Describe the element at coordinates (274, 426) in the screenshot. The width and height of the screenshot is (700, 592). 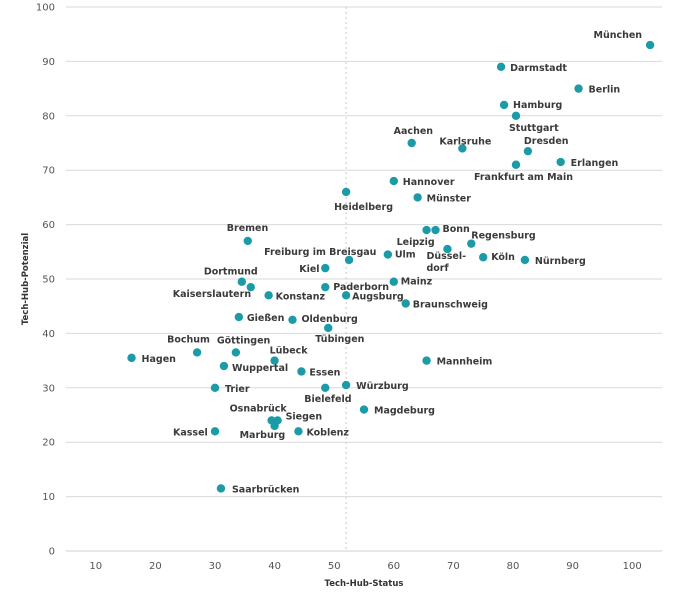
I see `point-marburg` at that location.